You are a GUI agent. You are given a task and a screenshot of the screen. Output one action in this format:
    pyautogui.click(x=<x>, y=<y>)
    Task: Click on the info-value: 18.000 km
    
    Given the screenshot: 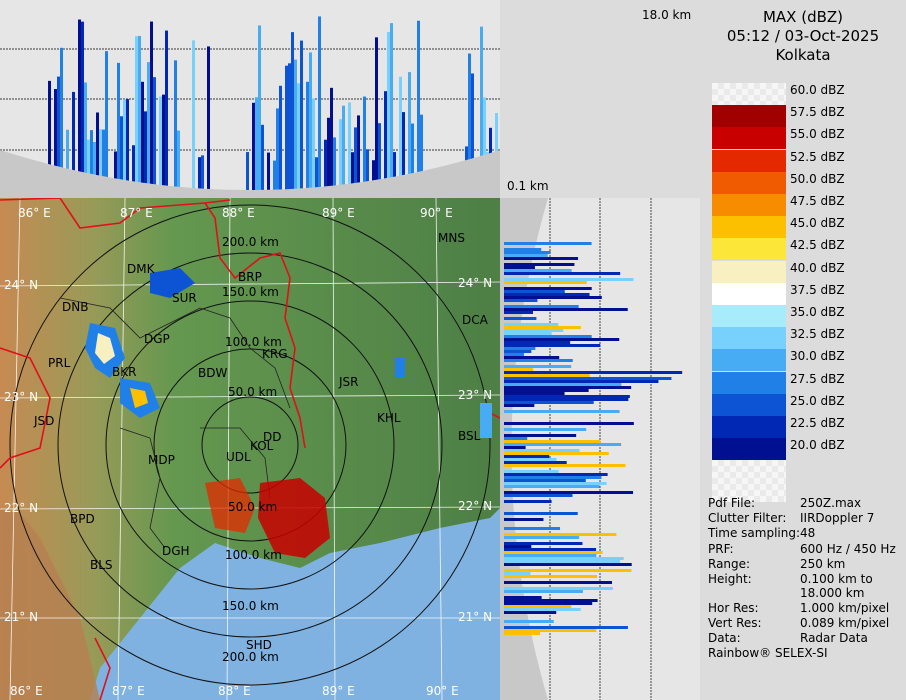 What is the action you would take?
    pyautogui.click(x=832, y=593)
    